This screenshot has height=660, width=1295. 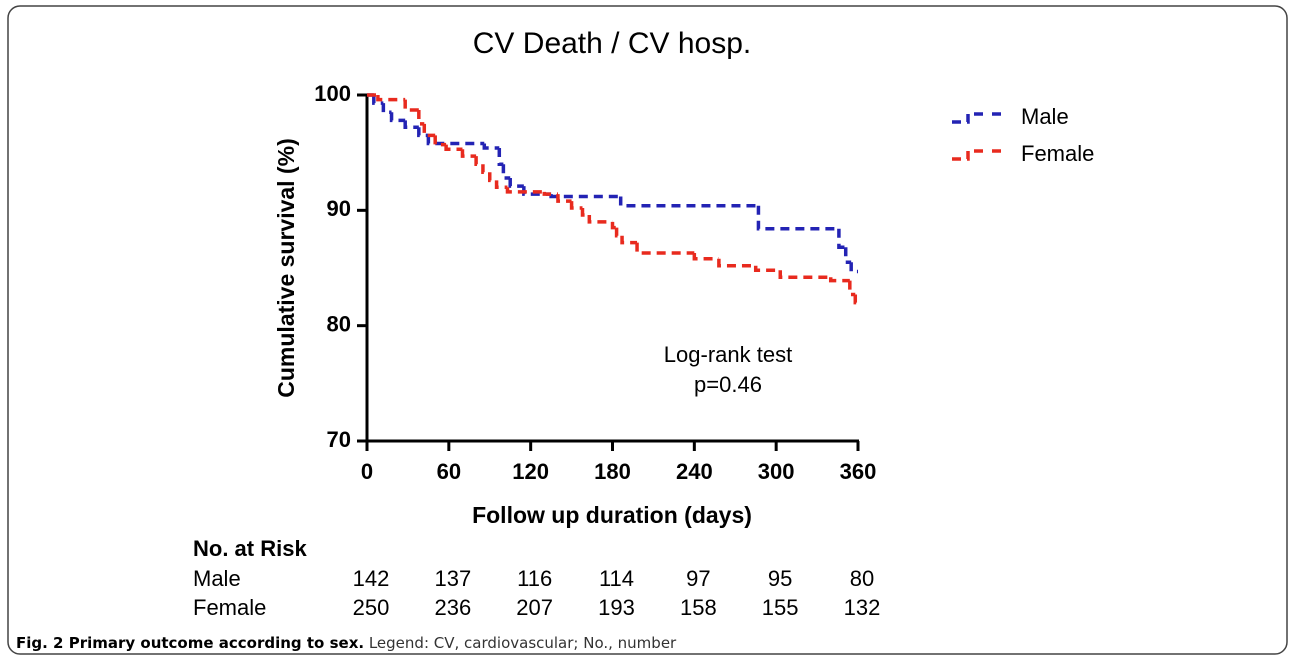 I want to click on risk-value: 250, so click(x=371, y=607).